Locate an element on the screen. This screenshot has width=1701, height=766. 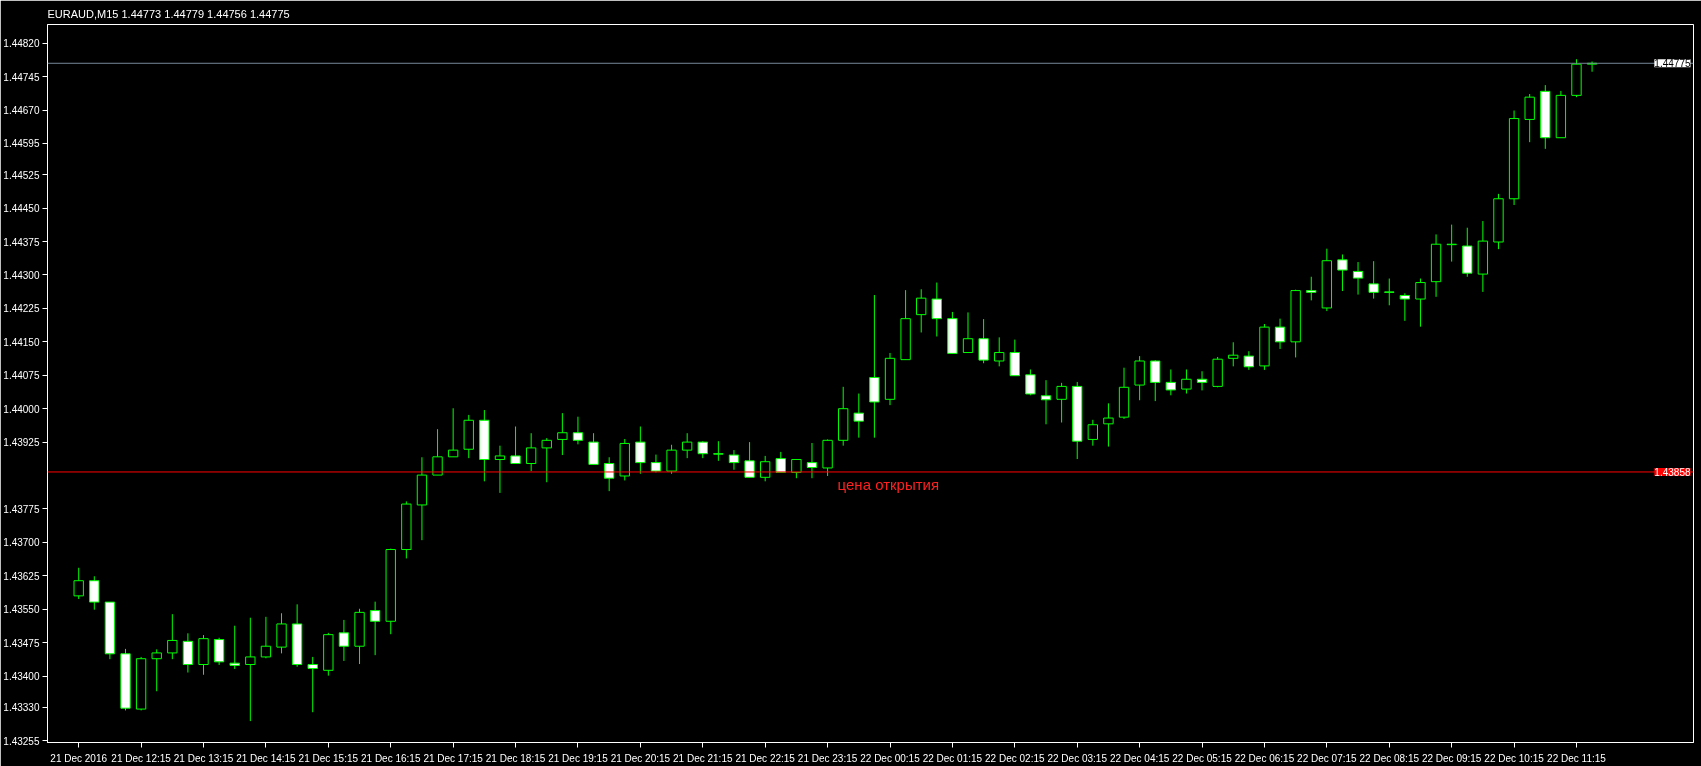
y-tick-label: 1.44820 is located at coordinates (21, 44).